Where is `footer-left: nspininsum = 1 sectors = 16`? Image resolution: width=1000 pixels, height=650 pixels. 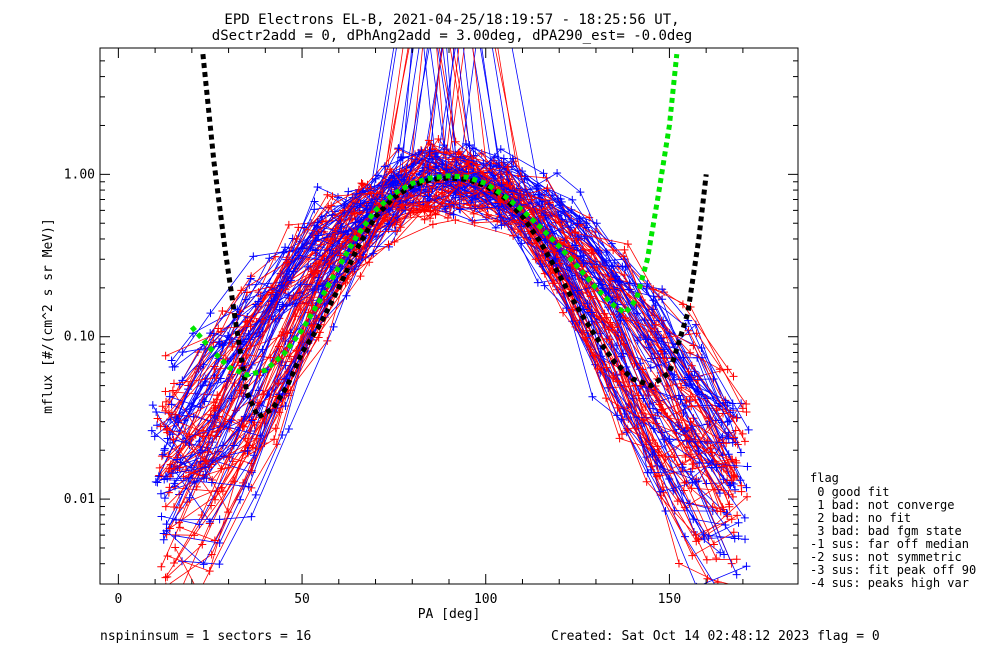
footer-left: nspininsum = 1 sectors = 16 is located at coordinates (205, 636).